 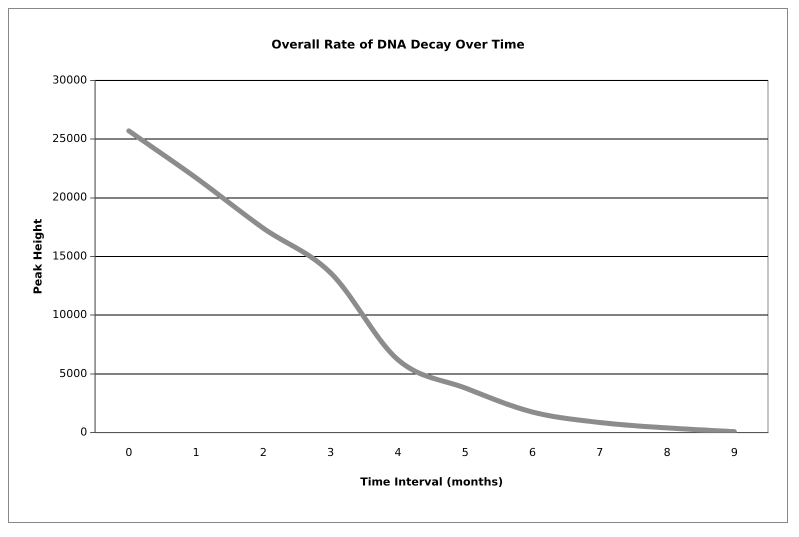 I want to click on x-tick-label: 5, so click(x=465, y=453).